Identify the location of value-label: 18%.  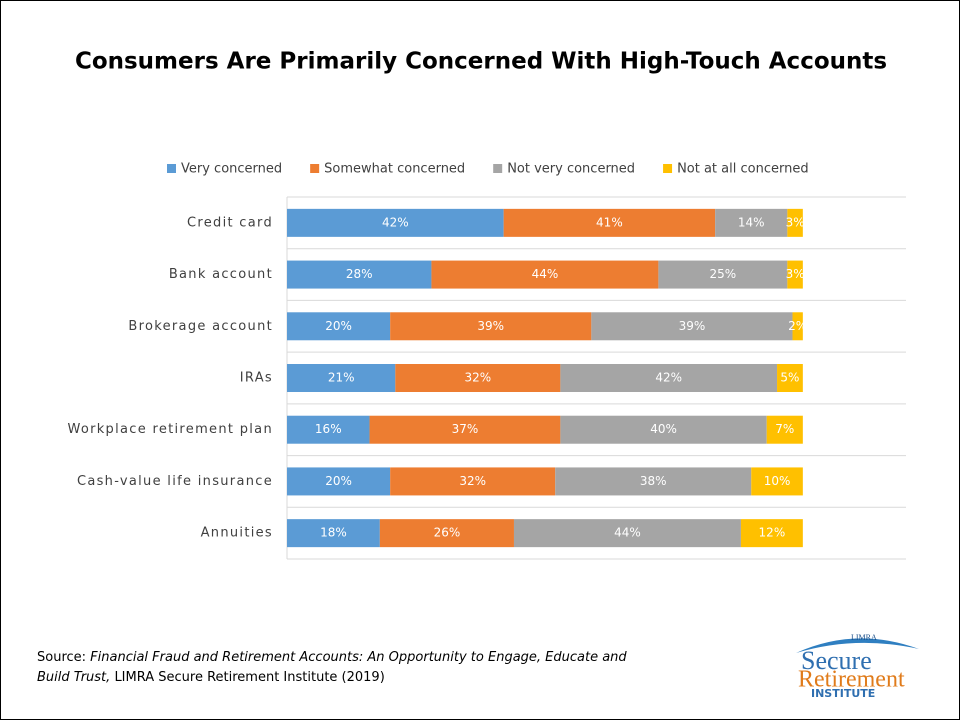
(333, 533).